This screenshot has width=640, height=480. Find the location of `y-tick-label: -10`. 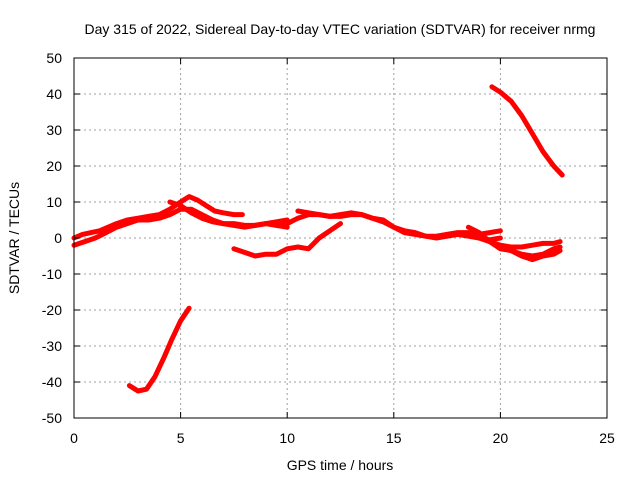

y-tick-label: -10 is located at coordinates (52, 274).